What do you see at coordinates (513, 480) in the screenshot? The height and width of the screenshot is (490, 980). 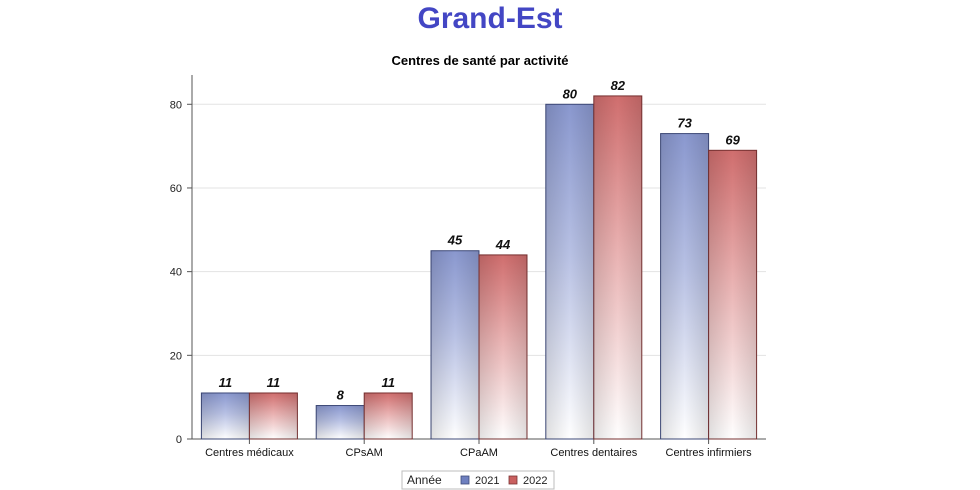 I see `legend-swatch-2022` at bounding box center [513, 480].